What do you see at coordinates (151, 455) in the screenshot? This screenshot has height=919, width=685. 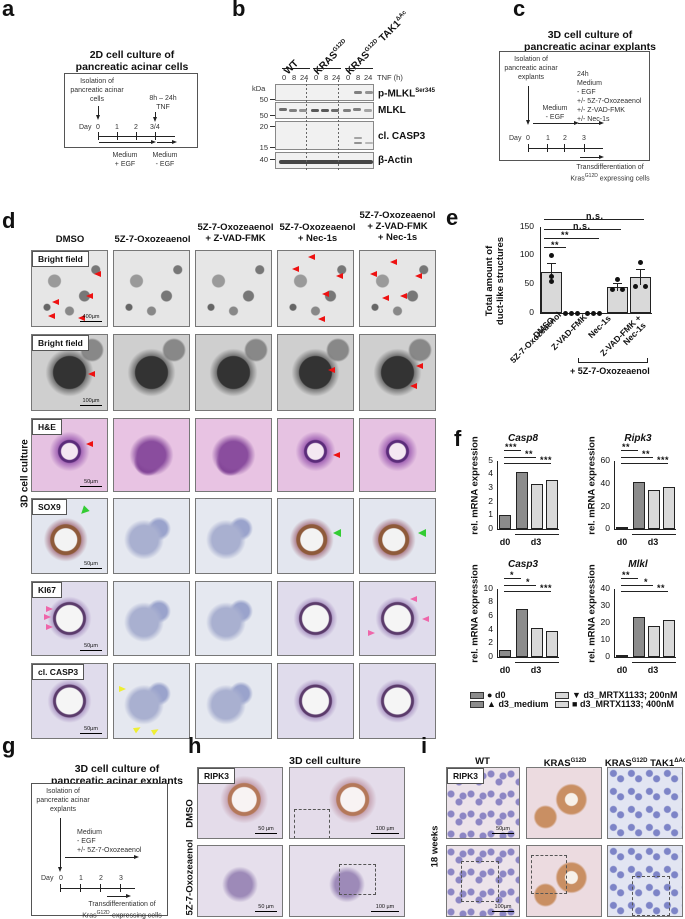 I see `img-he-oxo` at bounding box center [151, 455].